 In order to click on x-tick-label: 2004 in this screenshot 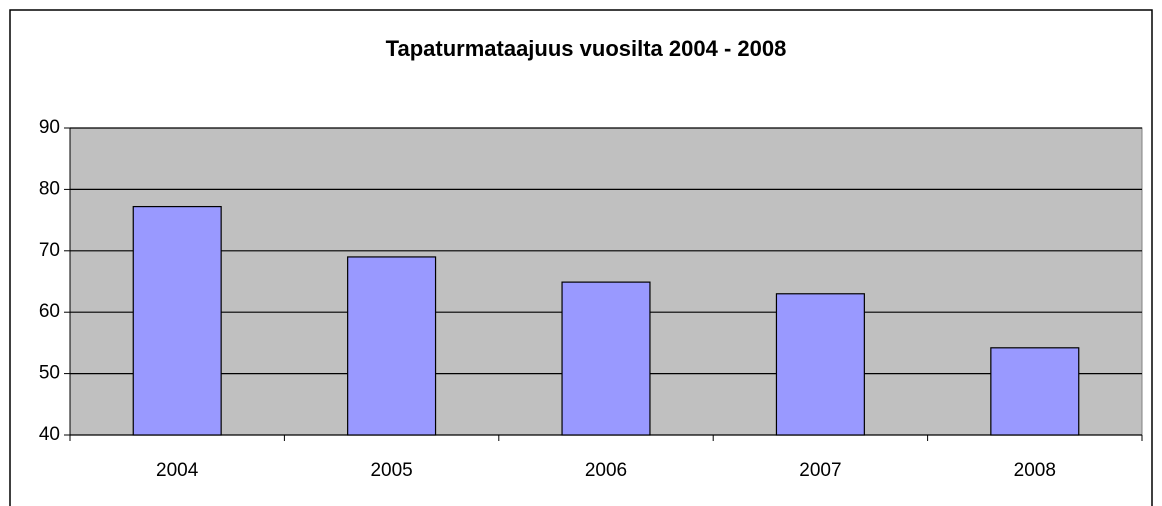, I will do `click(177, 470)`.